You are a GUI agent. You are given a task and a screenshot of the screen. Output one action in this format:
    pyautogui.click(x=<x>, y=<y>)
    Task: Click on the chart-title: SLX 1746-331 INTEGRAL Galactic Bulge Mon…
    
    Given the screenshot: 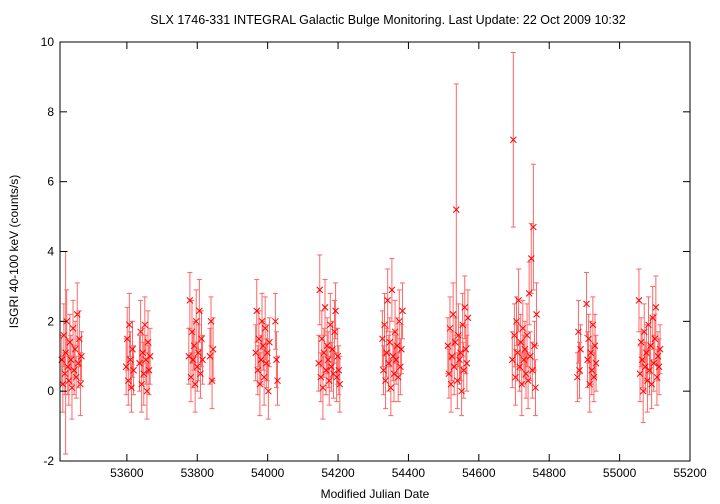 What is the action you would take?
    pyautogui.click(x=388, y=20)
    